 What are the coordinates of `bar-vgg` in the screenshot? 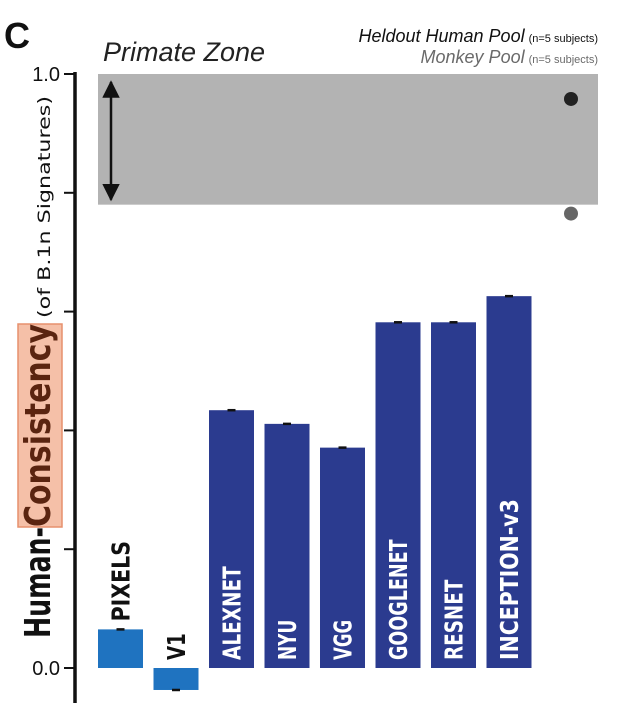 It's located at (342, 557).